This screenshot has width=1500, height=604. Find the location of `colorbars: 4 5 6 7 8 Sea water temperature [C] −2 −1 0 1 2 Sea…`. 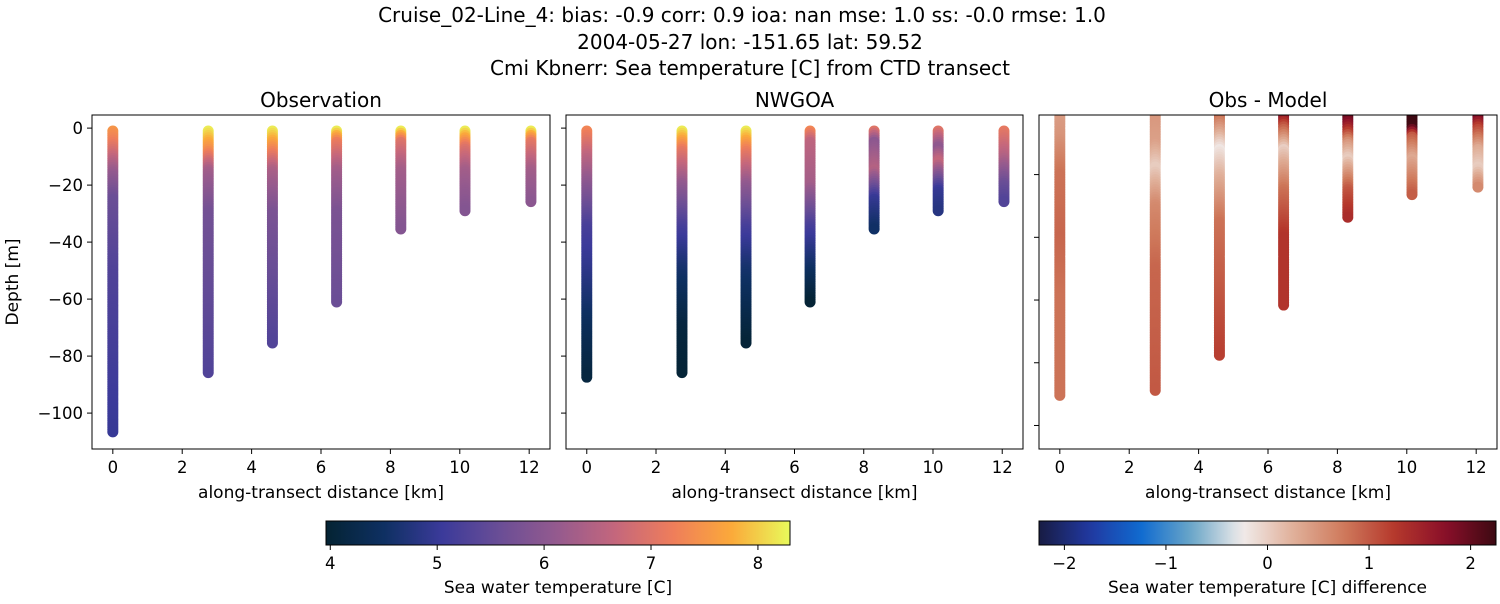

colorbars: 4 5 6 7 8 Sea water temperature [C] −2 −1 0 1 2 Sea… is located at coordinates (911, 559).